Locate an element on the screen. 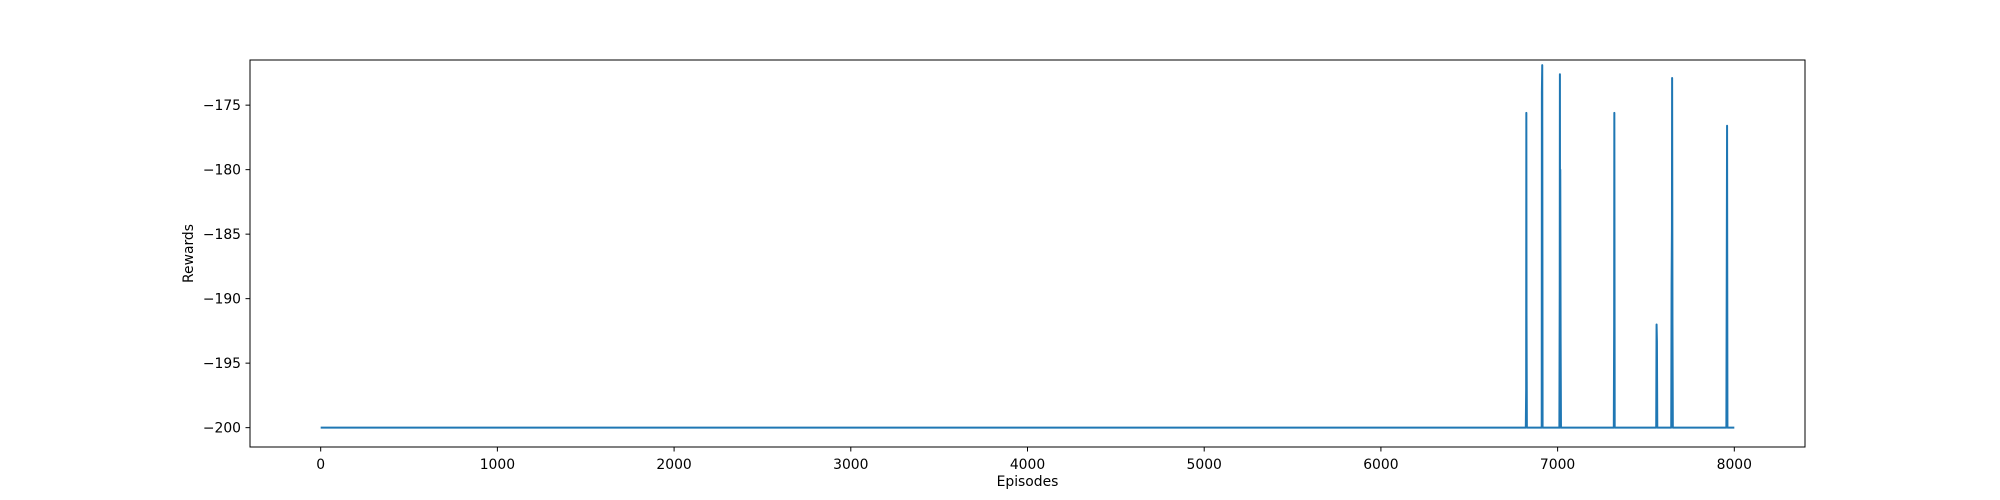 The width and height of the screenshot is (2000, 500). y-tick-label: −200 is located at coordinates (222, 429).